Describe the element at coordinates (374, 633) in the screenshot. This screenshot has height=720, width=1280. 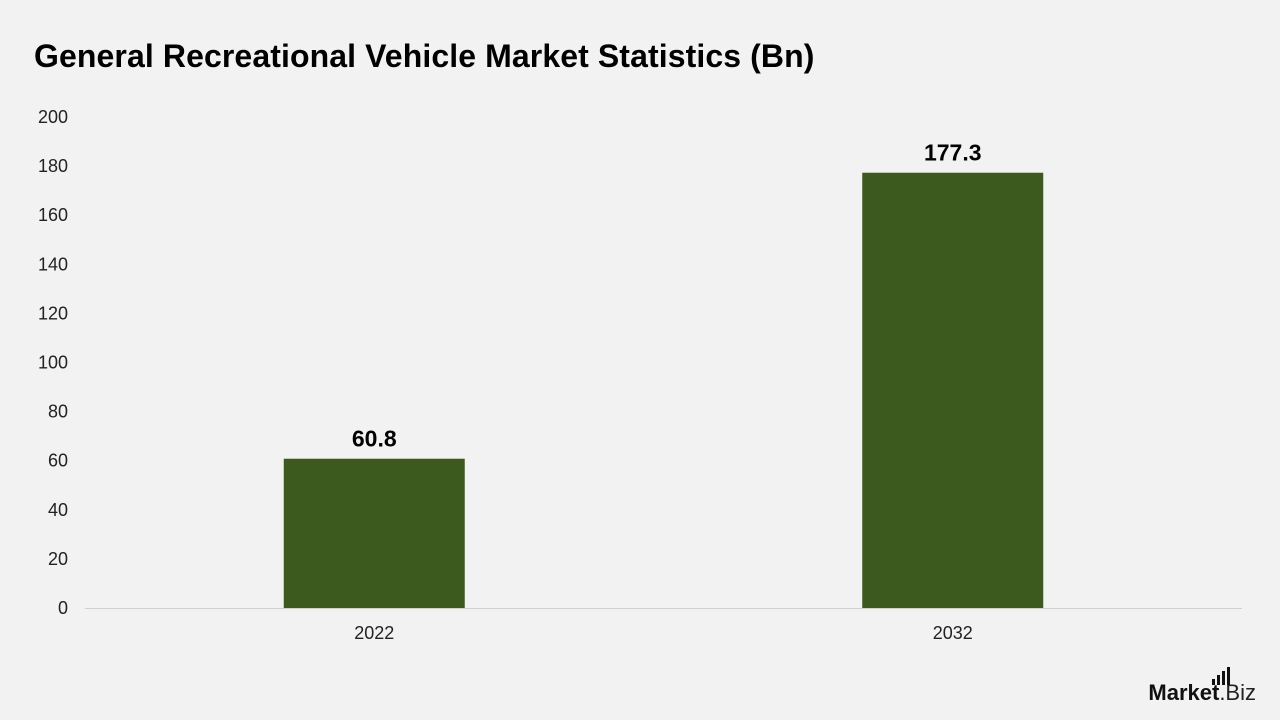
I see `x-tick-label: 2022` at that location.